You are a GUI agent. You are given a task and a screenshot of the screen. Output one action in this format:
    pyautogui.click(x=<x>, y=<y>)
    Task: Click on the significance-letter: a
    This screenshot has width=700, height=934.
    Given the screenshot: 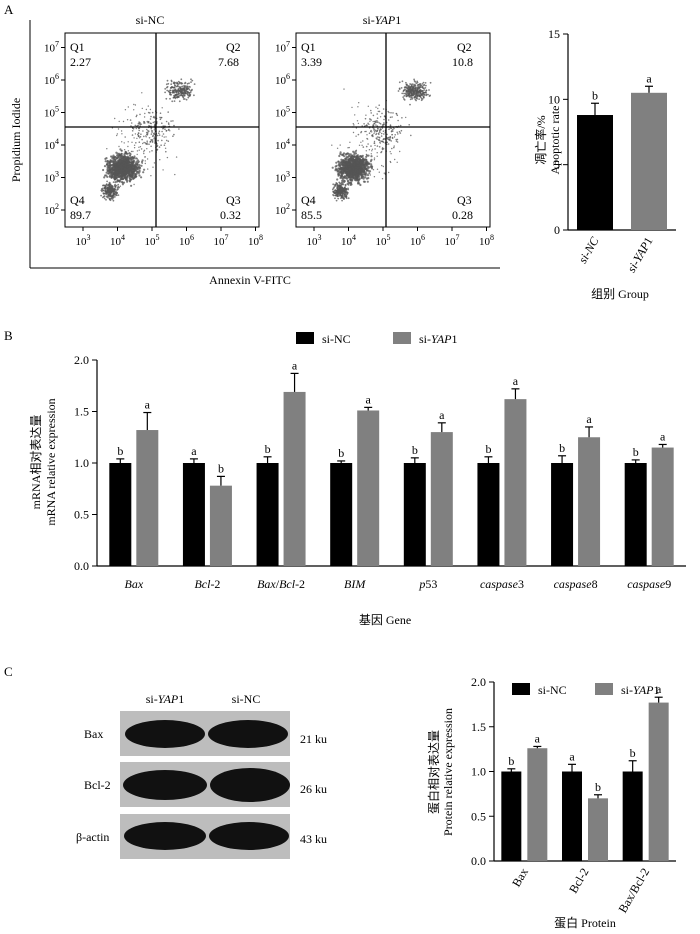 What is the action you would take?
    pyautogui.click(x=148, y=405)
    